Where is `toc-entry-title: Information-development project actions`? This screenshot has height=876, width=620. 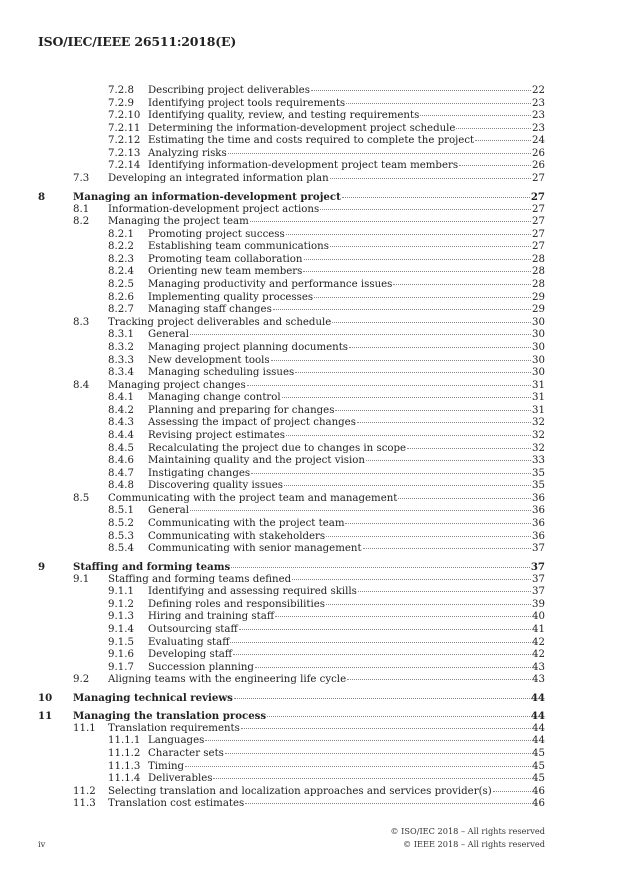
toc-entry-title: Information-development project actions is located at coordinates (214, 209).